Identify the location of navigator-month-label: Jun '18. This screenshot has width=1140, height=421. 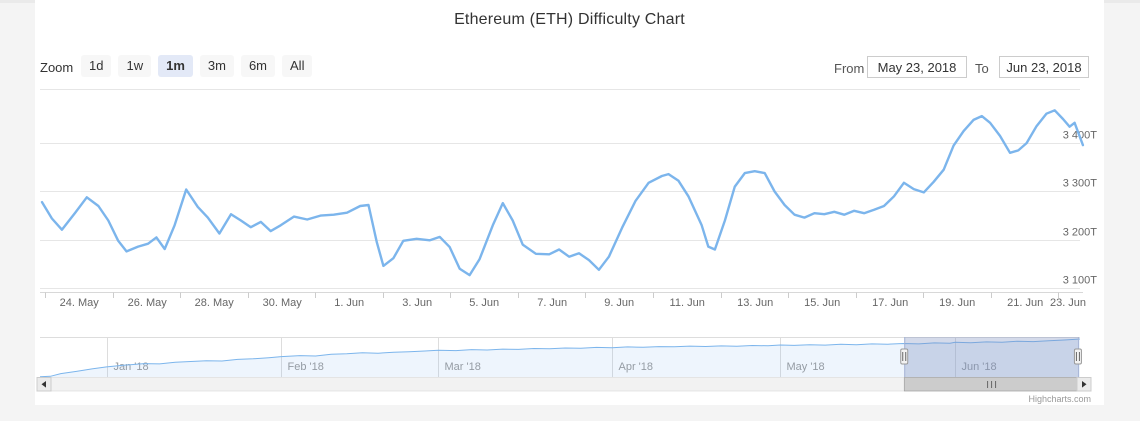
(979, 367).